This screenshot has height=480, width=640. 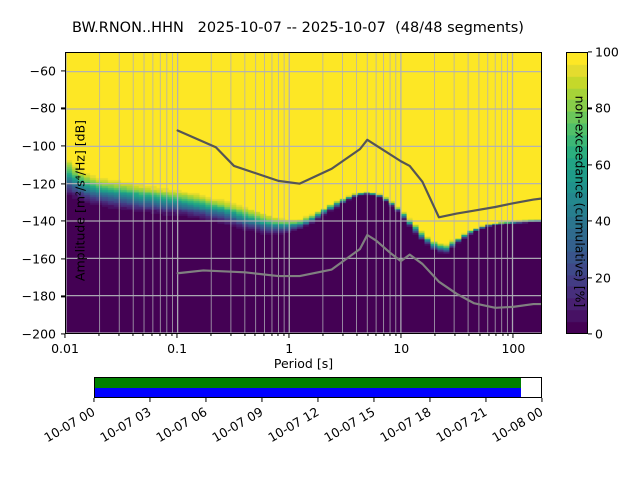 What do you see at coordinates (603, 221) in the screenshot?
I see `colorbar-tick-label: 40` at bounding box center [603, 221].